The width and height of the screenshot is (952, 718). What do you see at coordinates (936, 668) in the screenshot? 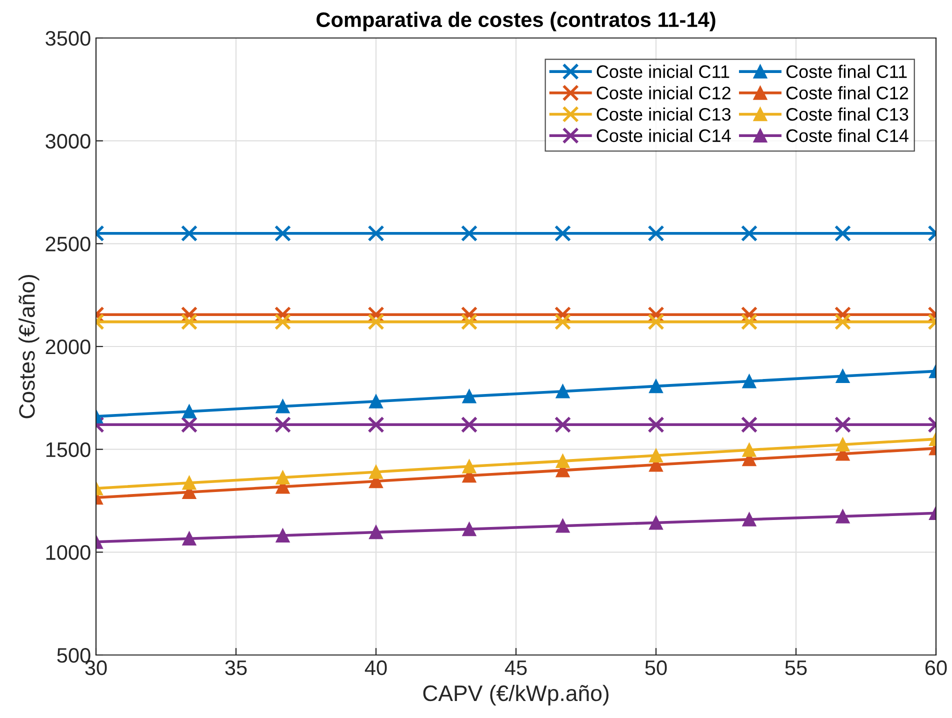
I see `x-tick-label: 60` at bounding box center [936, 668].